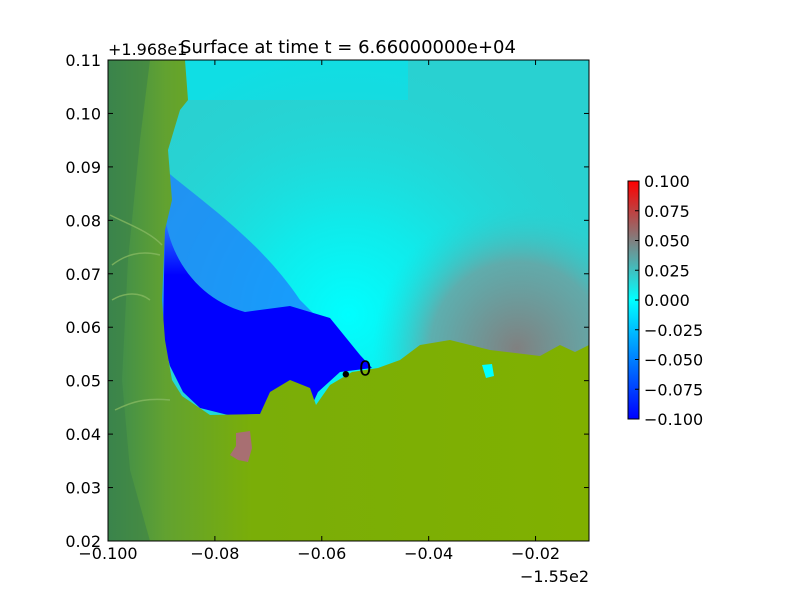 The height and width of the screenshot is (600, 800). What do you see at coordinates (667, 211) in the screenshot?
I see `colorbar-tick-label: 0.075` at bounding box center [667, 211].